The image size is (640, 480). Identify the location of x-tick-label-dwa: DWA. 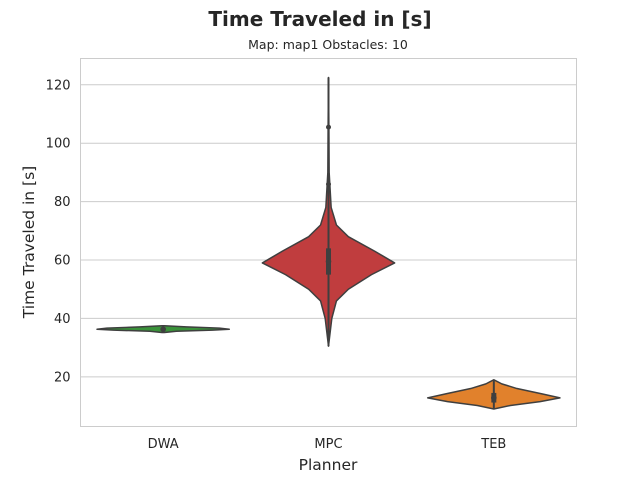
(163, 444).